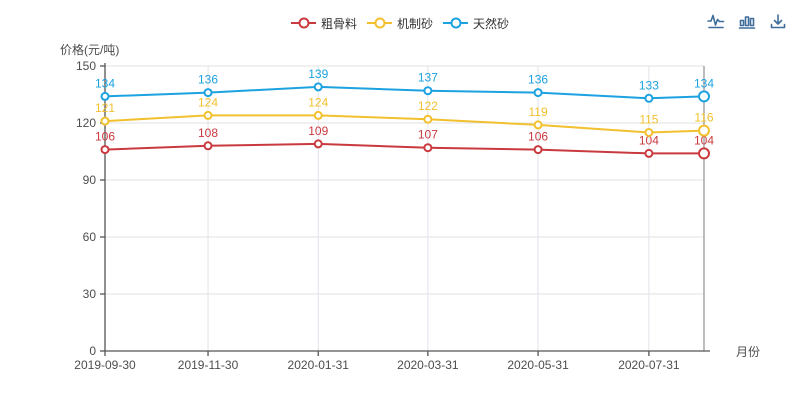 This screenshot has height=400, width=800. What do you see at coordinates (90, 50) in the screenshot?
I see `y-axis-title: 价格(元/吨)` at bounding box center [90, 50].